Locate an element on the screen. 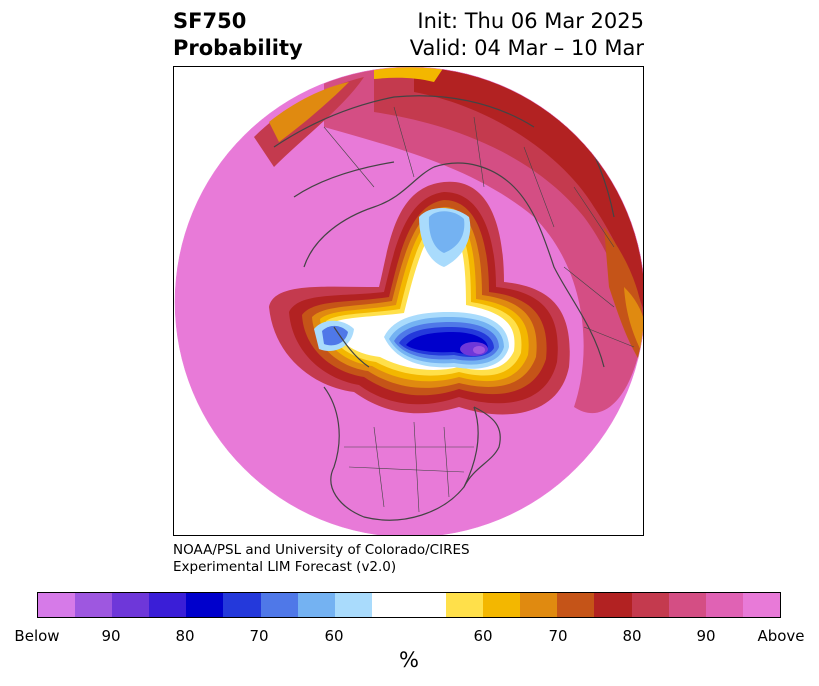 Image resolution: width=819 pixels, height=686 pixels. field-band-nw is located at coordinates (309, 122).